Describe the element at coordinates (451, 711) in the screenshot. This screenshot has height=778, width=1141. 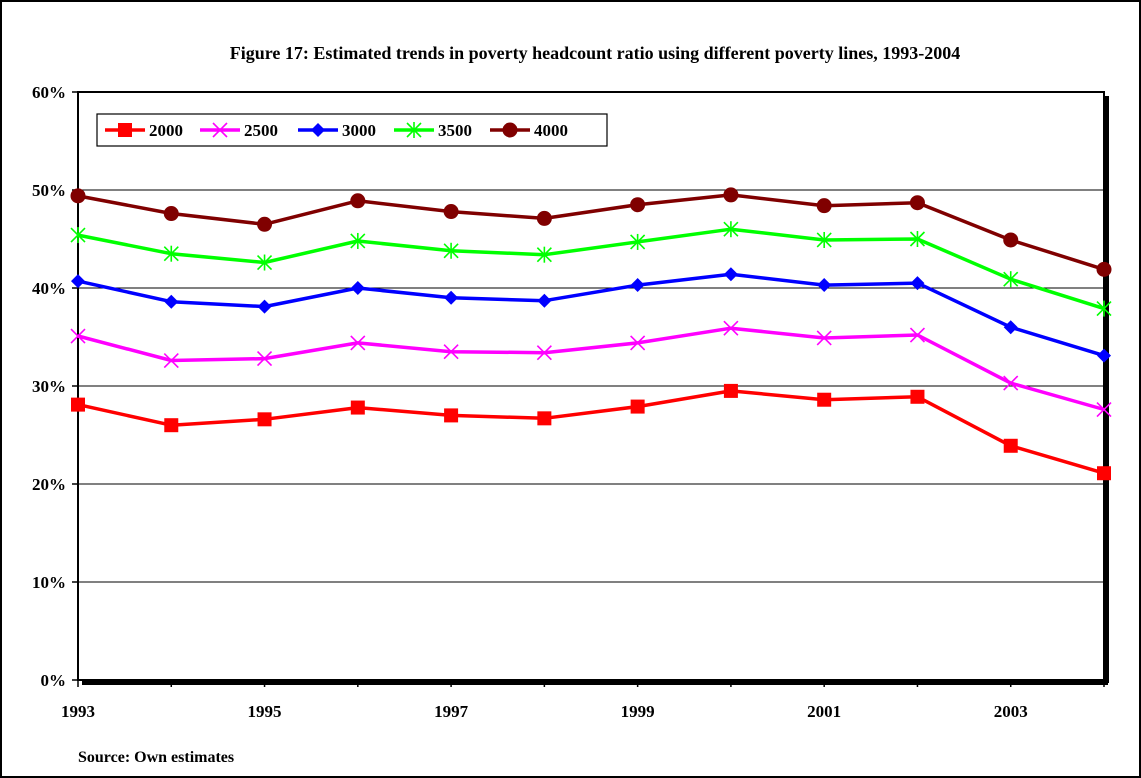
I see `x-tick-label: 1997` at that location.